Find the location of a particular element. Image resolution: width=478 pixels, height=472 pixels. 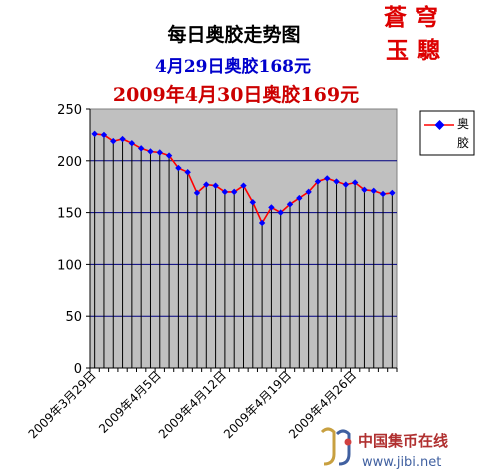

chart-subtitle-2: 2009年4月30日奥胶169元 is located at coordinates (236, 94).